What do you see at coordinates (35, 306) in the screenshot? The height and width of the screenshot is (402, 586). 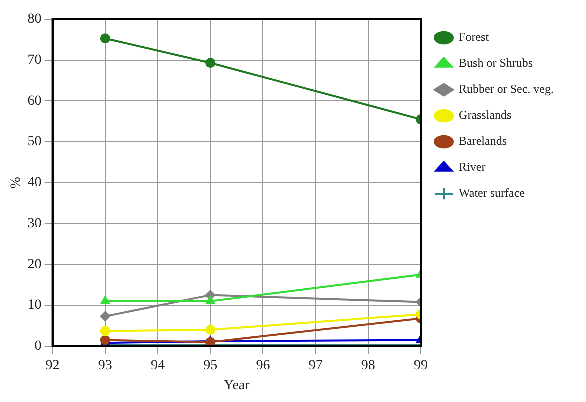 I see `y-tick-label: 10` at bounding box center [35, 306].